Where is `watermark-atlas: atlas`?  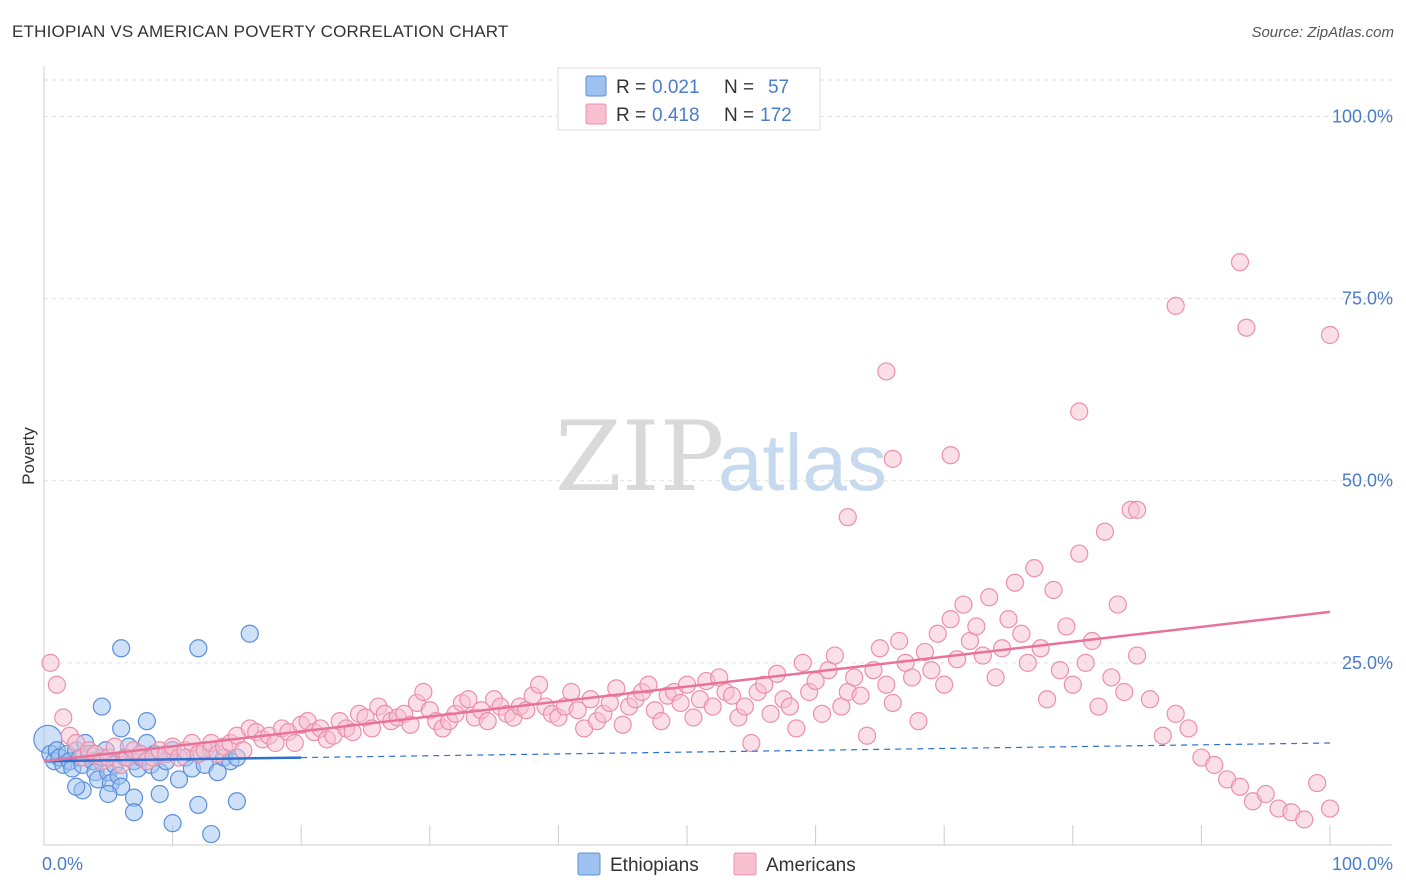 watermark-atlas: atlas is located at coordinates (802, 462).